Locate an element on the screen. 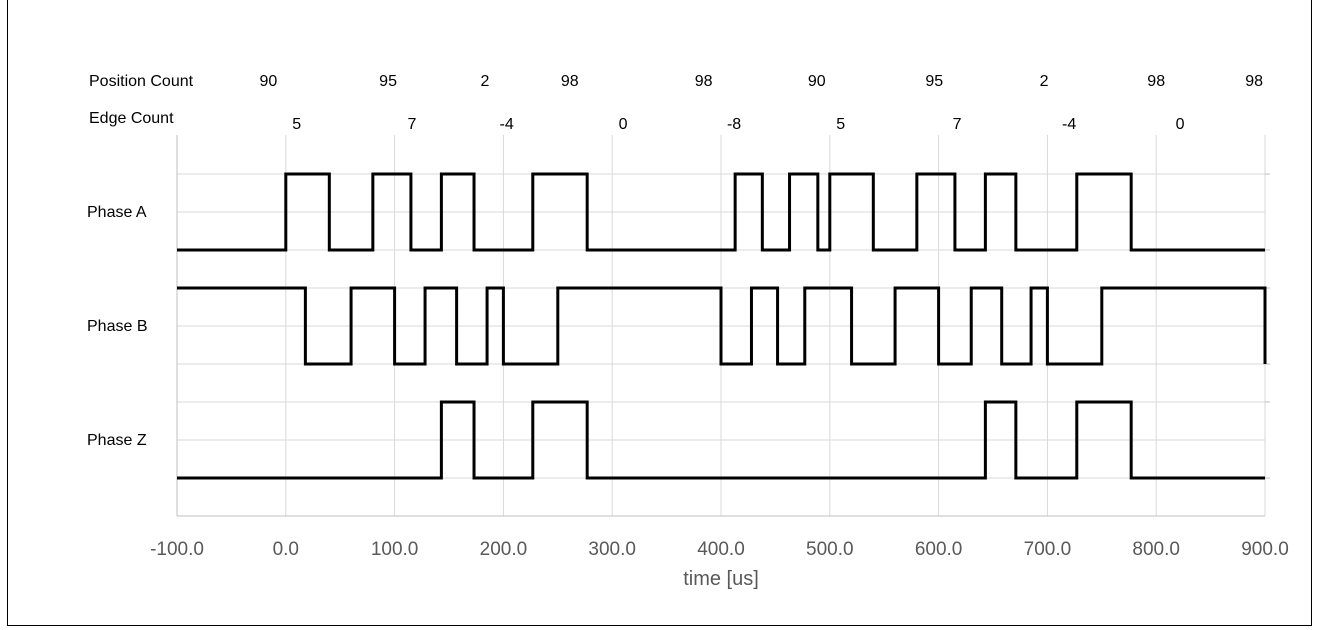  x-tick-label: 900.0 is located at coordinates (1265, 549).